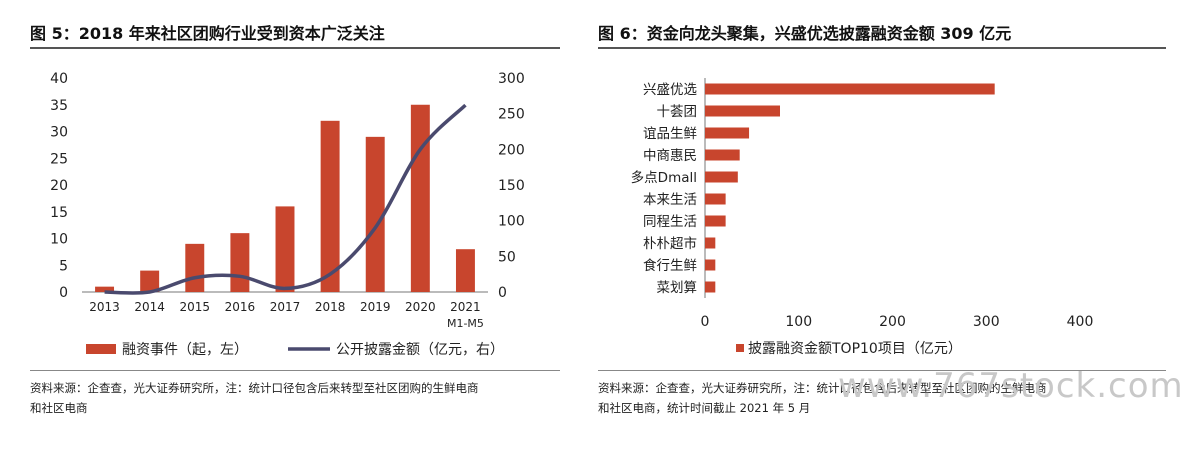  What do you see at coordinates (511, 150) in the screenshot?
I see `y-right-tick-label: 200` at bounding box center [511, 150].